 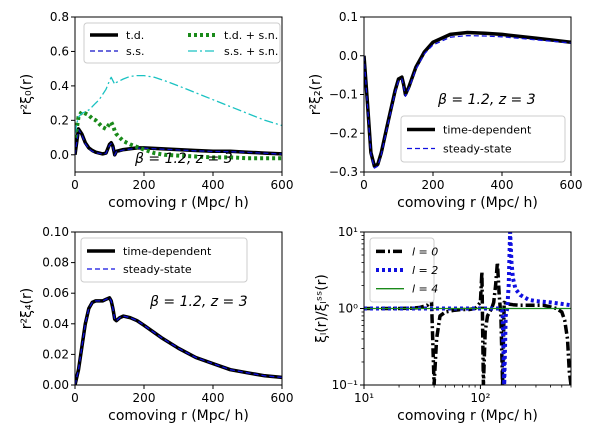 I want to click on y-tick-label: 10¹, so click(x=348, y=232).